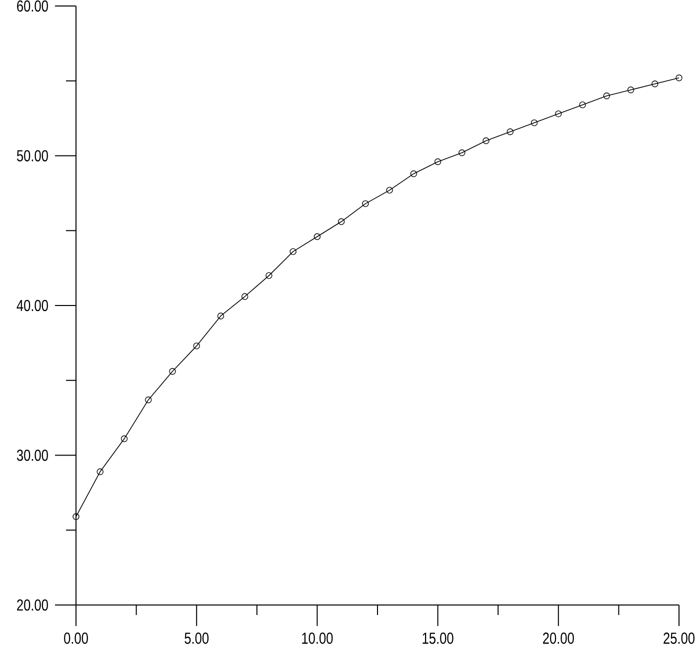  I want to click on y-tick-label: 40.00, so click(32, 306).